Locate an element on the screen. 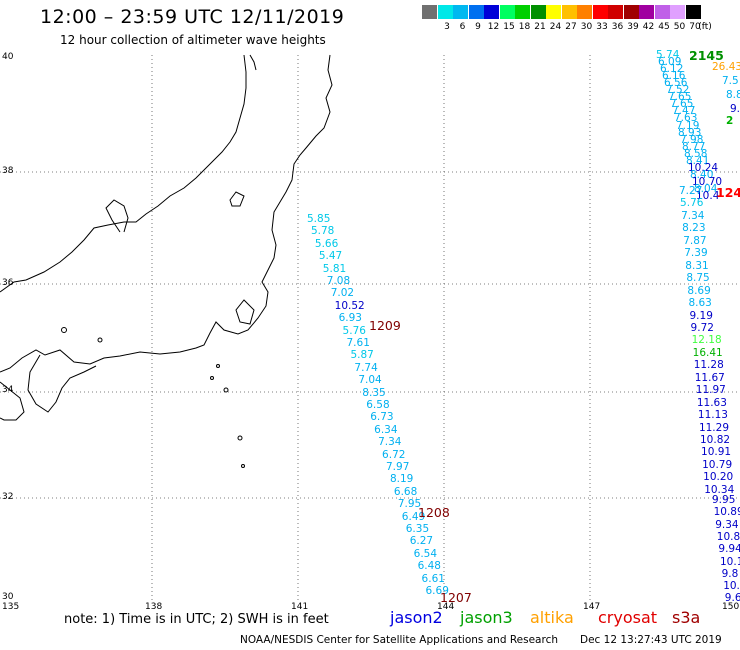  legend-label: 33 is located at coordinates (602, 27).